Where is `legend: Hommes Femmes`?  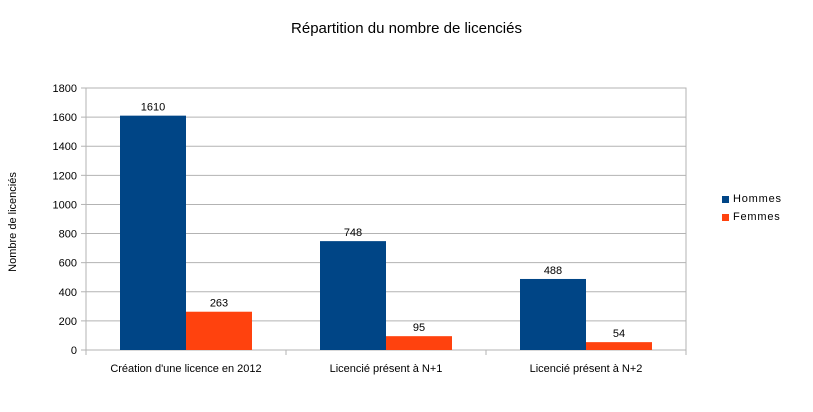
legend: Hommes Femmes is located at coordinates (752, 208).